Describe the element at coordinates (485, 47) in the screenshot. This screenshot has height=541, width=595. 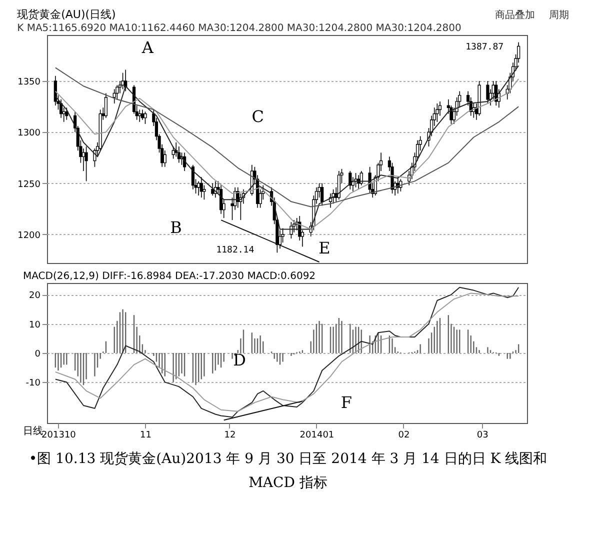
I see `annotation: 1387.87` at that location.